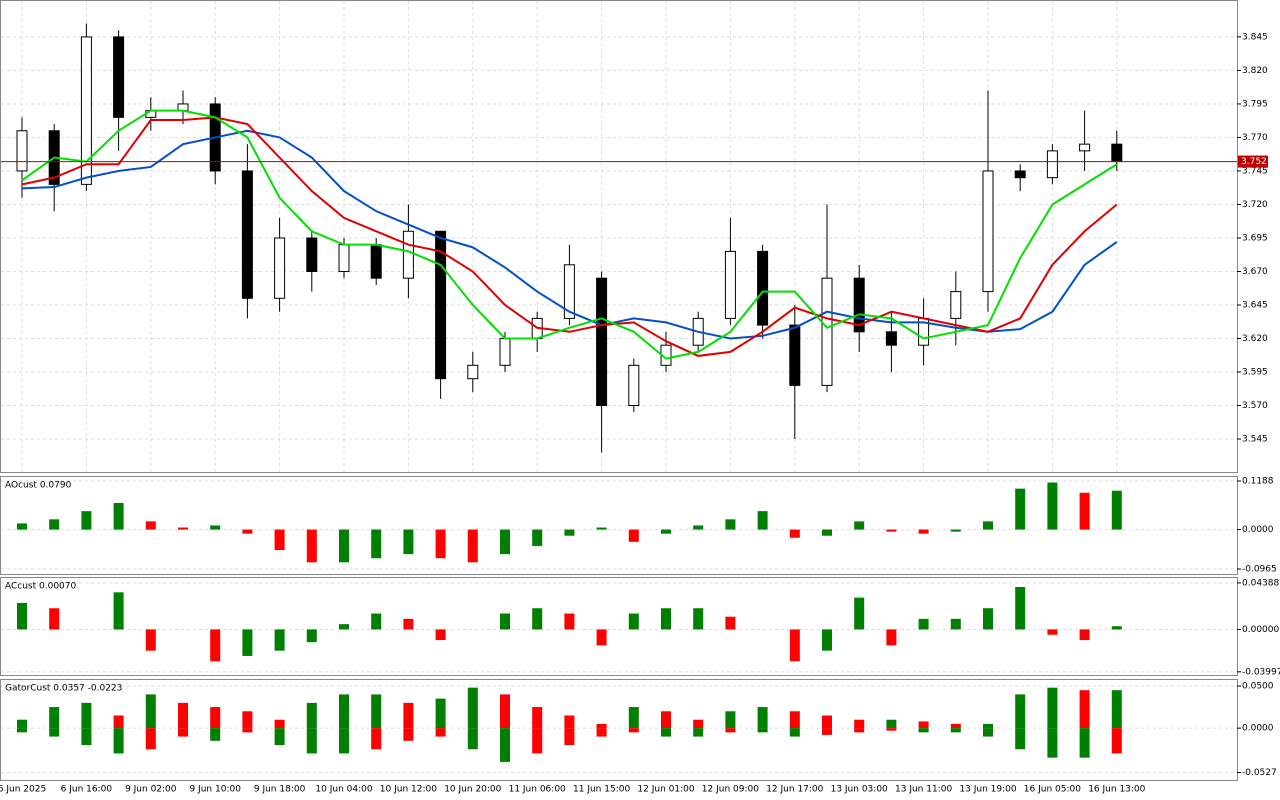 The image size is (1280, 800). What do you see at coordinates (1052, 790) in the screenshot?
I see `x-tick-label: 16 Jun 05:00` at bounding box center [1052, 790].